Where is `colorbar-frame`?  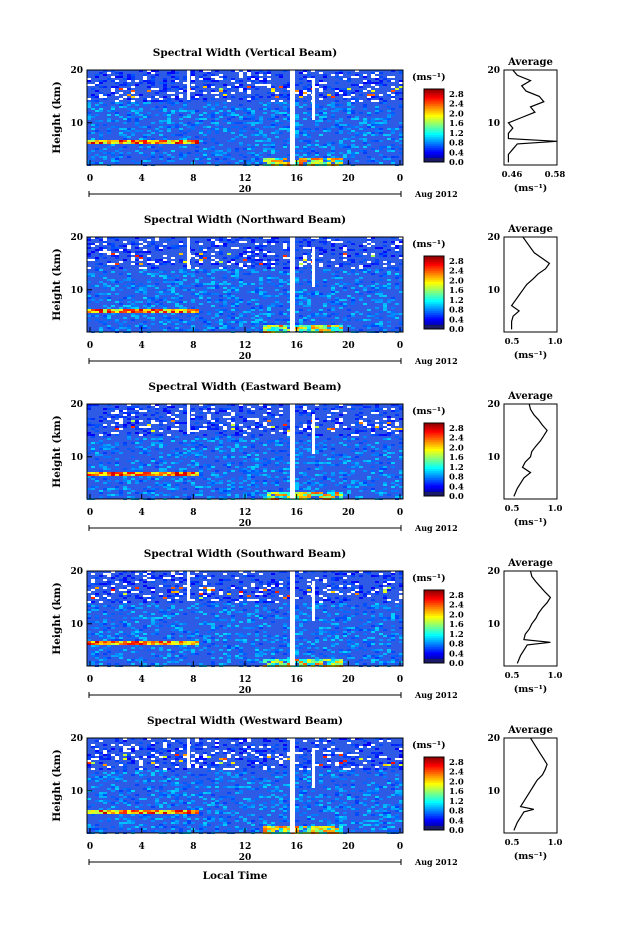
colorbar-frame is located at coordinates (434, 125).